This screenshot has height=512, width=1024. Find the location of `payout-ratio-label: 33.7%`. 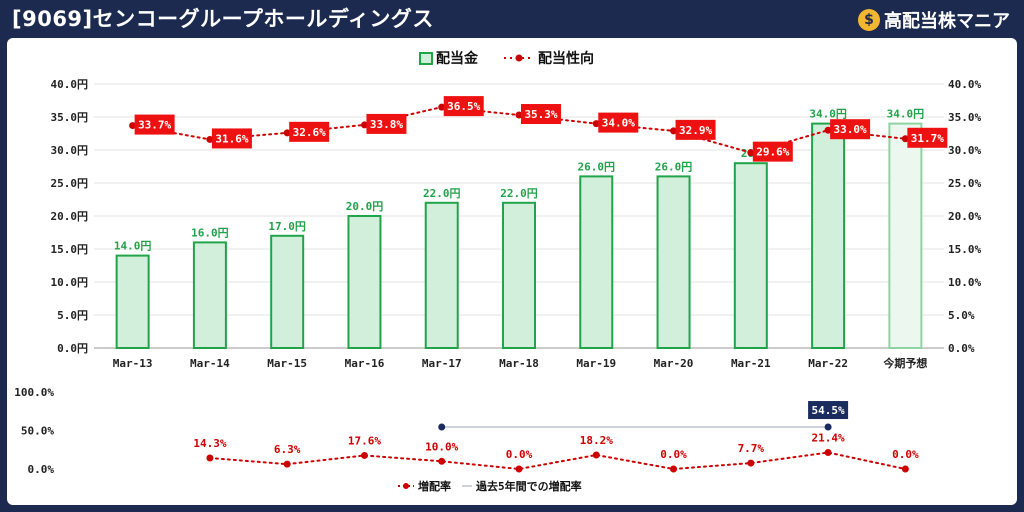

payout-ratio-label: 33.7% is located at coordinates (154, 125).